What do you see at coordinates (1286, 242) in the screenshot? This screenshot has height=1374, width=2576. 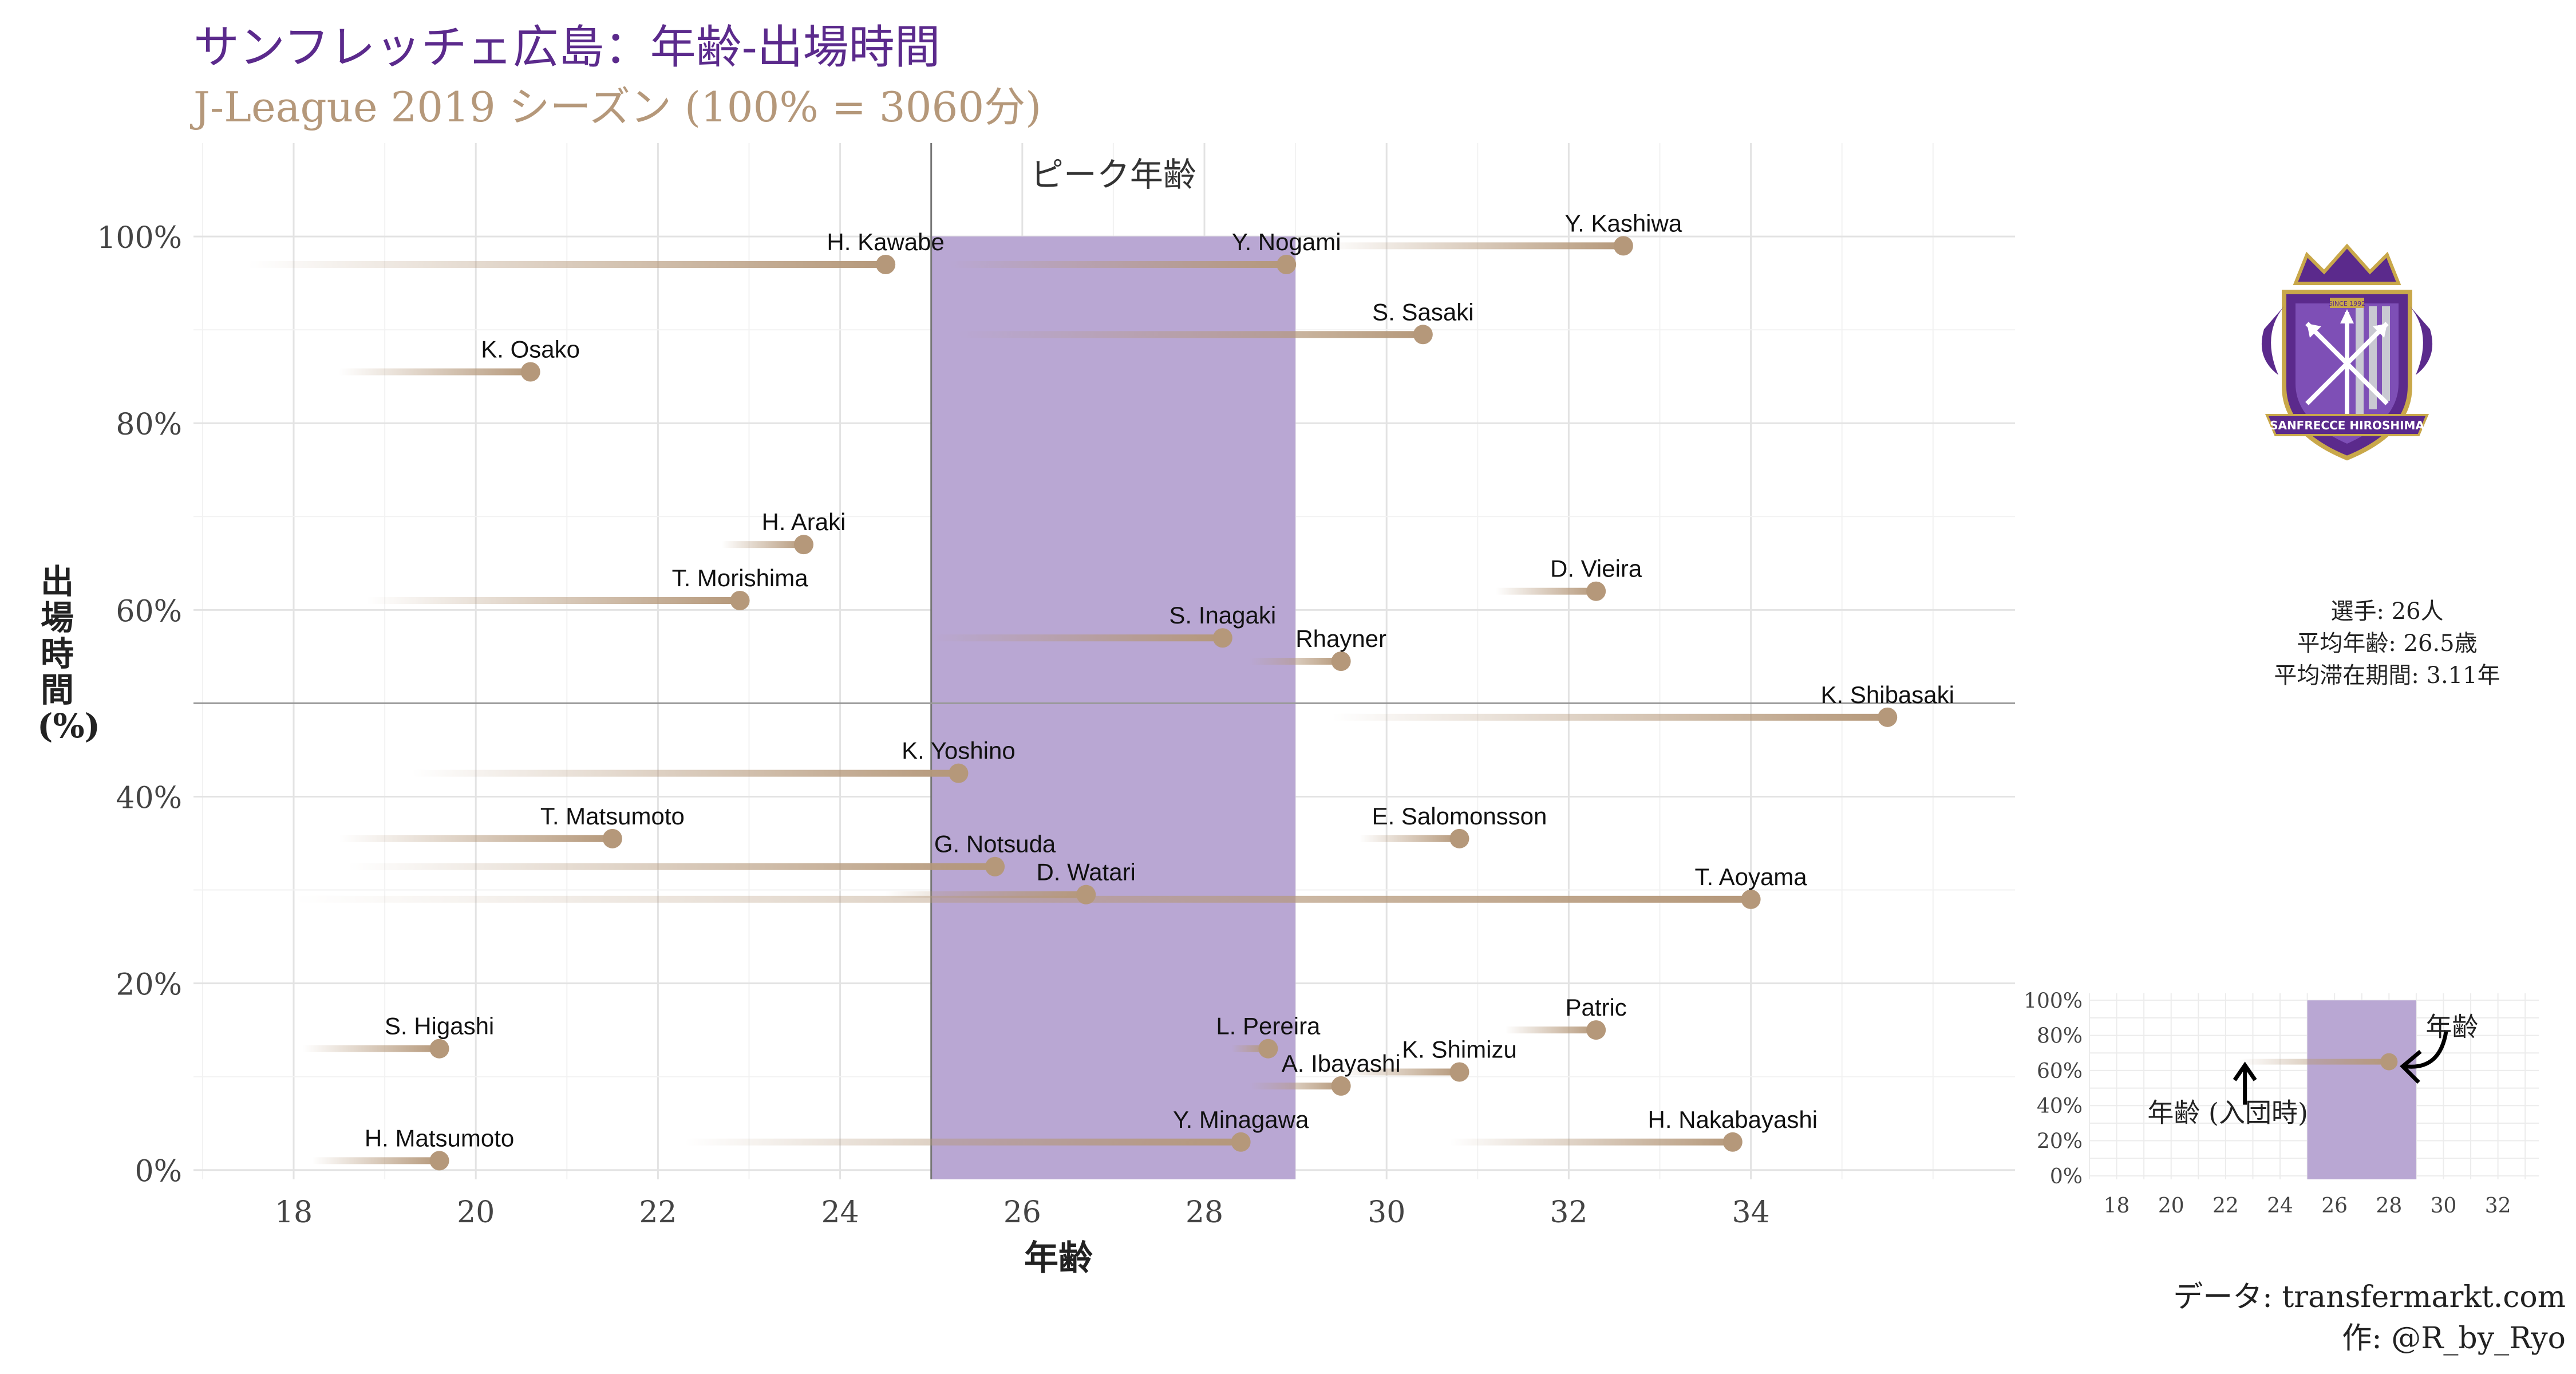 I see `player-label: Y. Nogami` at bounding box center [1286, 242].